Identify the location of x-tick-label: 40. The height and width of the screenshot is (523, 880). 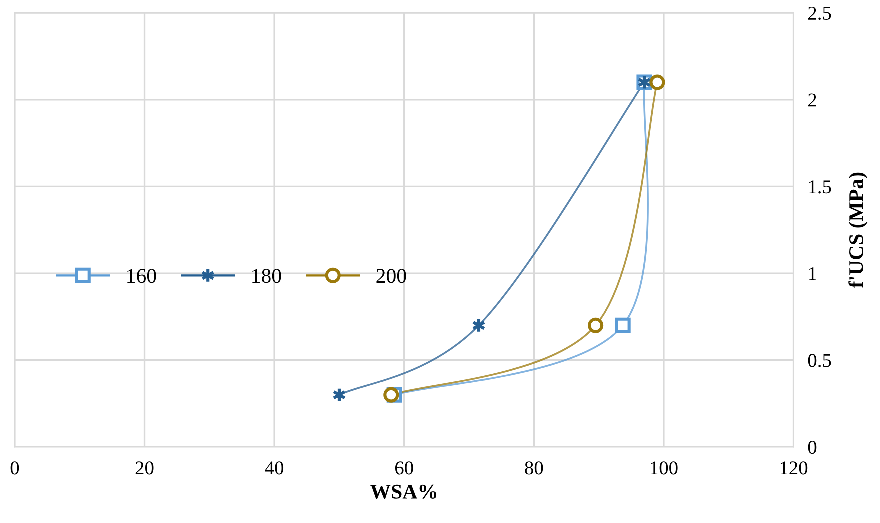
(274, 468).